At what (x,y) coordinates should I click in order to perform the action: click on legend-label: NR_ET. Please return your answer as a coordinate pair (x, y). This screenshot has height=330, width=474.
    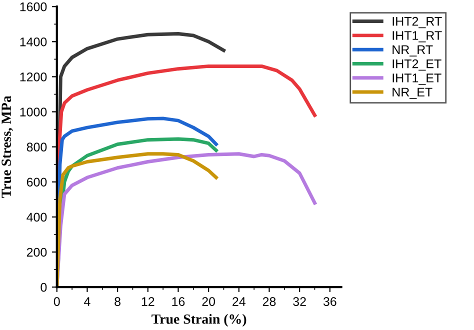
    Looking at the image, I should click on (412, 93).